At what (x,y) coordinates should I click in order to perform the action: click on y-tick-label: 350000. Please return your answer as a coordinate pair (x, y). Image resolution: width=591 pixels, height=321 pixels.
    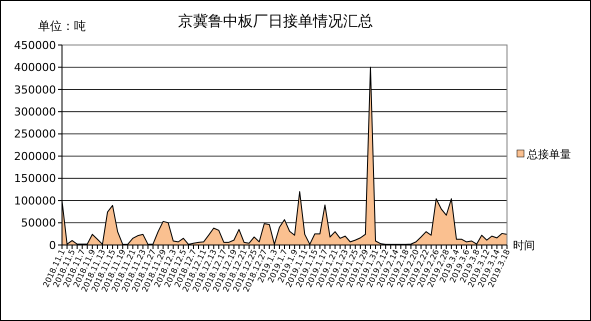
    Looking at the image, I should click on (35, 89).